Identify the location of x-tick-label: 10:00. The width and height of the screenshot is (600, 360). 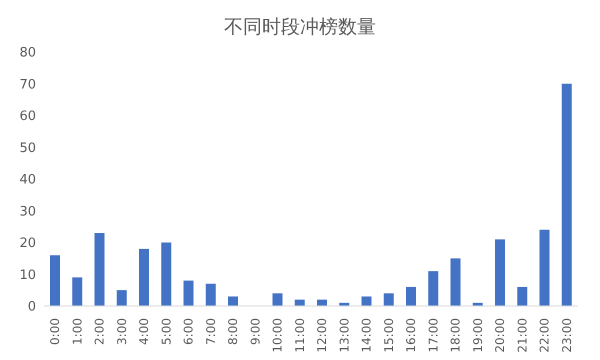
(277, 335).